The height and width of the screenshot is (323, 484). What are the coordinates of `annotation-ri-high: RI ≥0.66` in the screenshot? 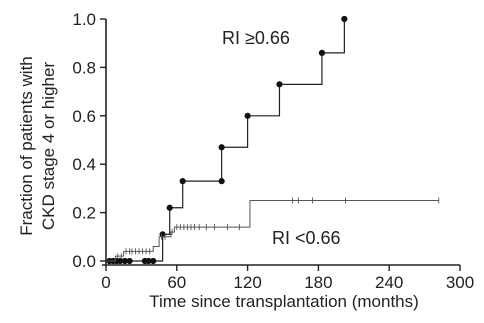 It's located at (256, 38).